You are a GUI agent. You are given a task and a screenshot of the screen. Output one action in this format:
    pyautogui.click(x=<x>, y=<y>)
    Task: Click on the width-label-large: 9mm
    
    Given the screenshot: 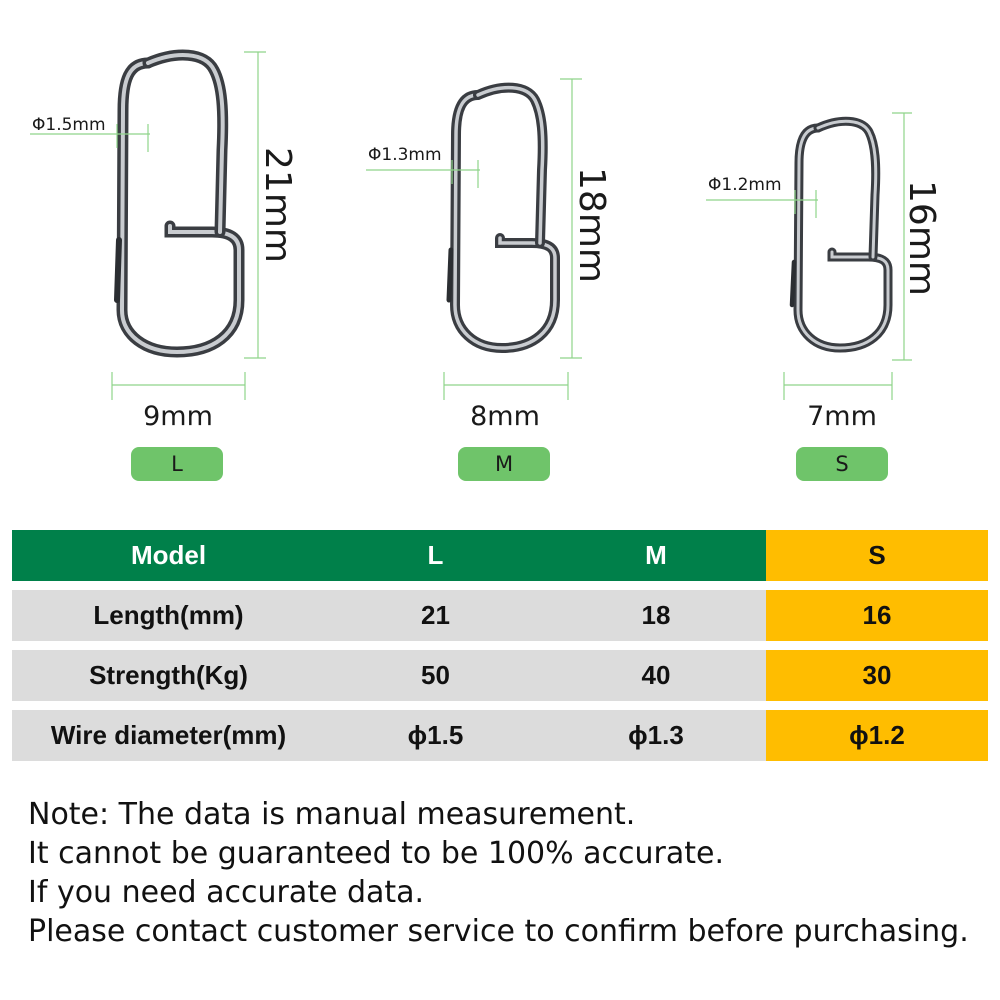 What is the action you would take?
    pyautogui.click(x=178, y=416)
    